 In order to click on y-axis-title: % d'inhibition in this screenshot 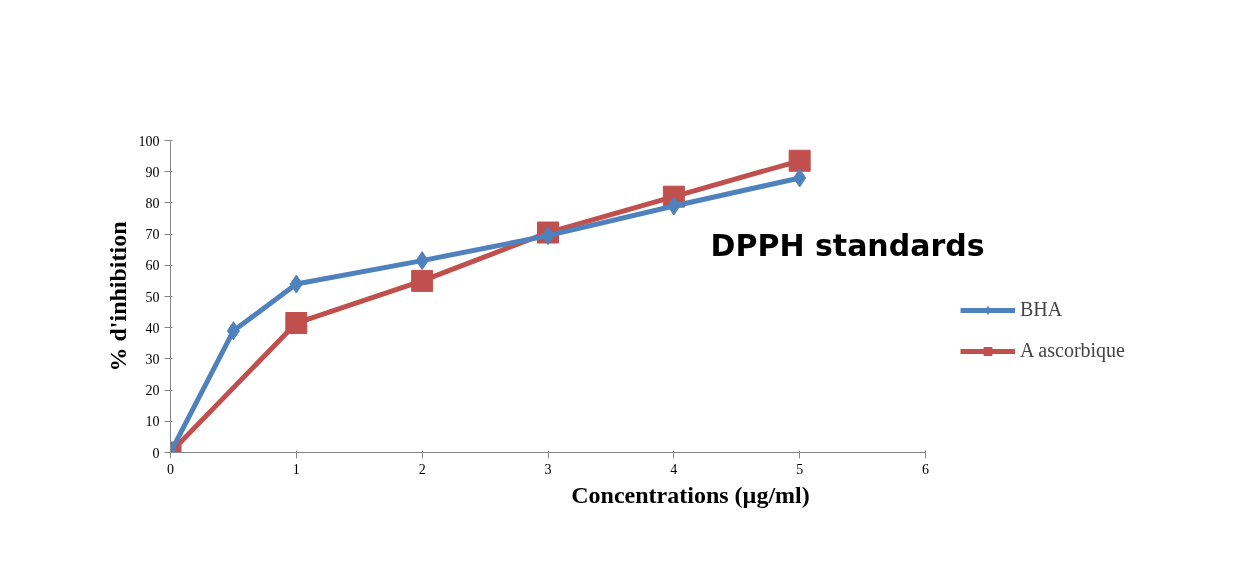, I will do `click(117, 296)`.